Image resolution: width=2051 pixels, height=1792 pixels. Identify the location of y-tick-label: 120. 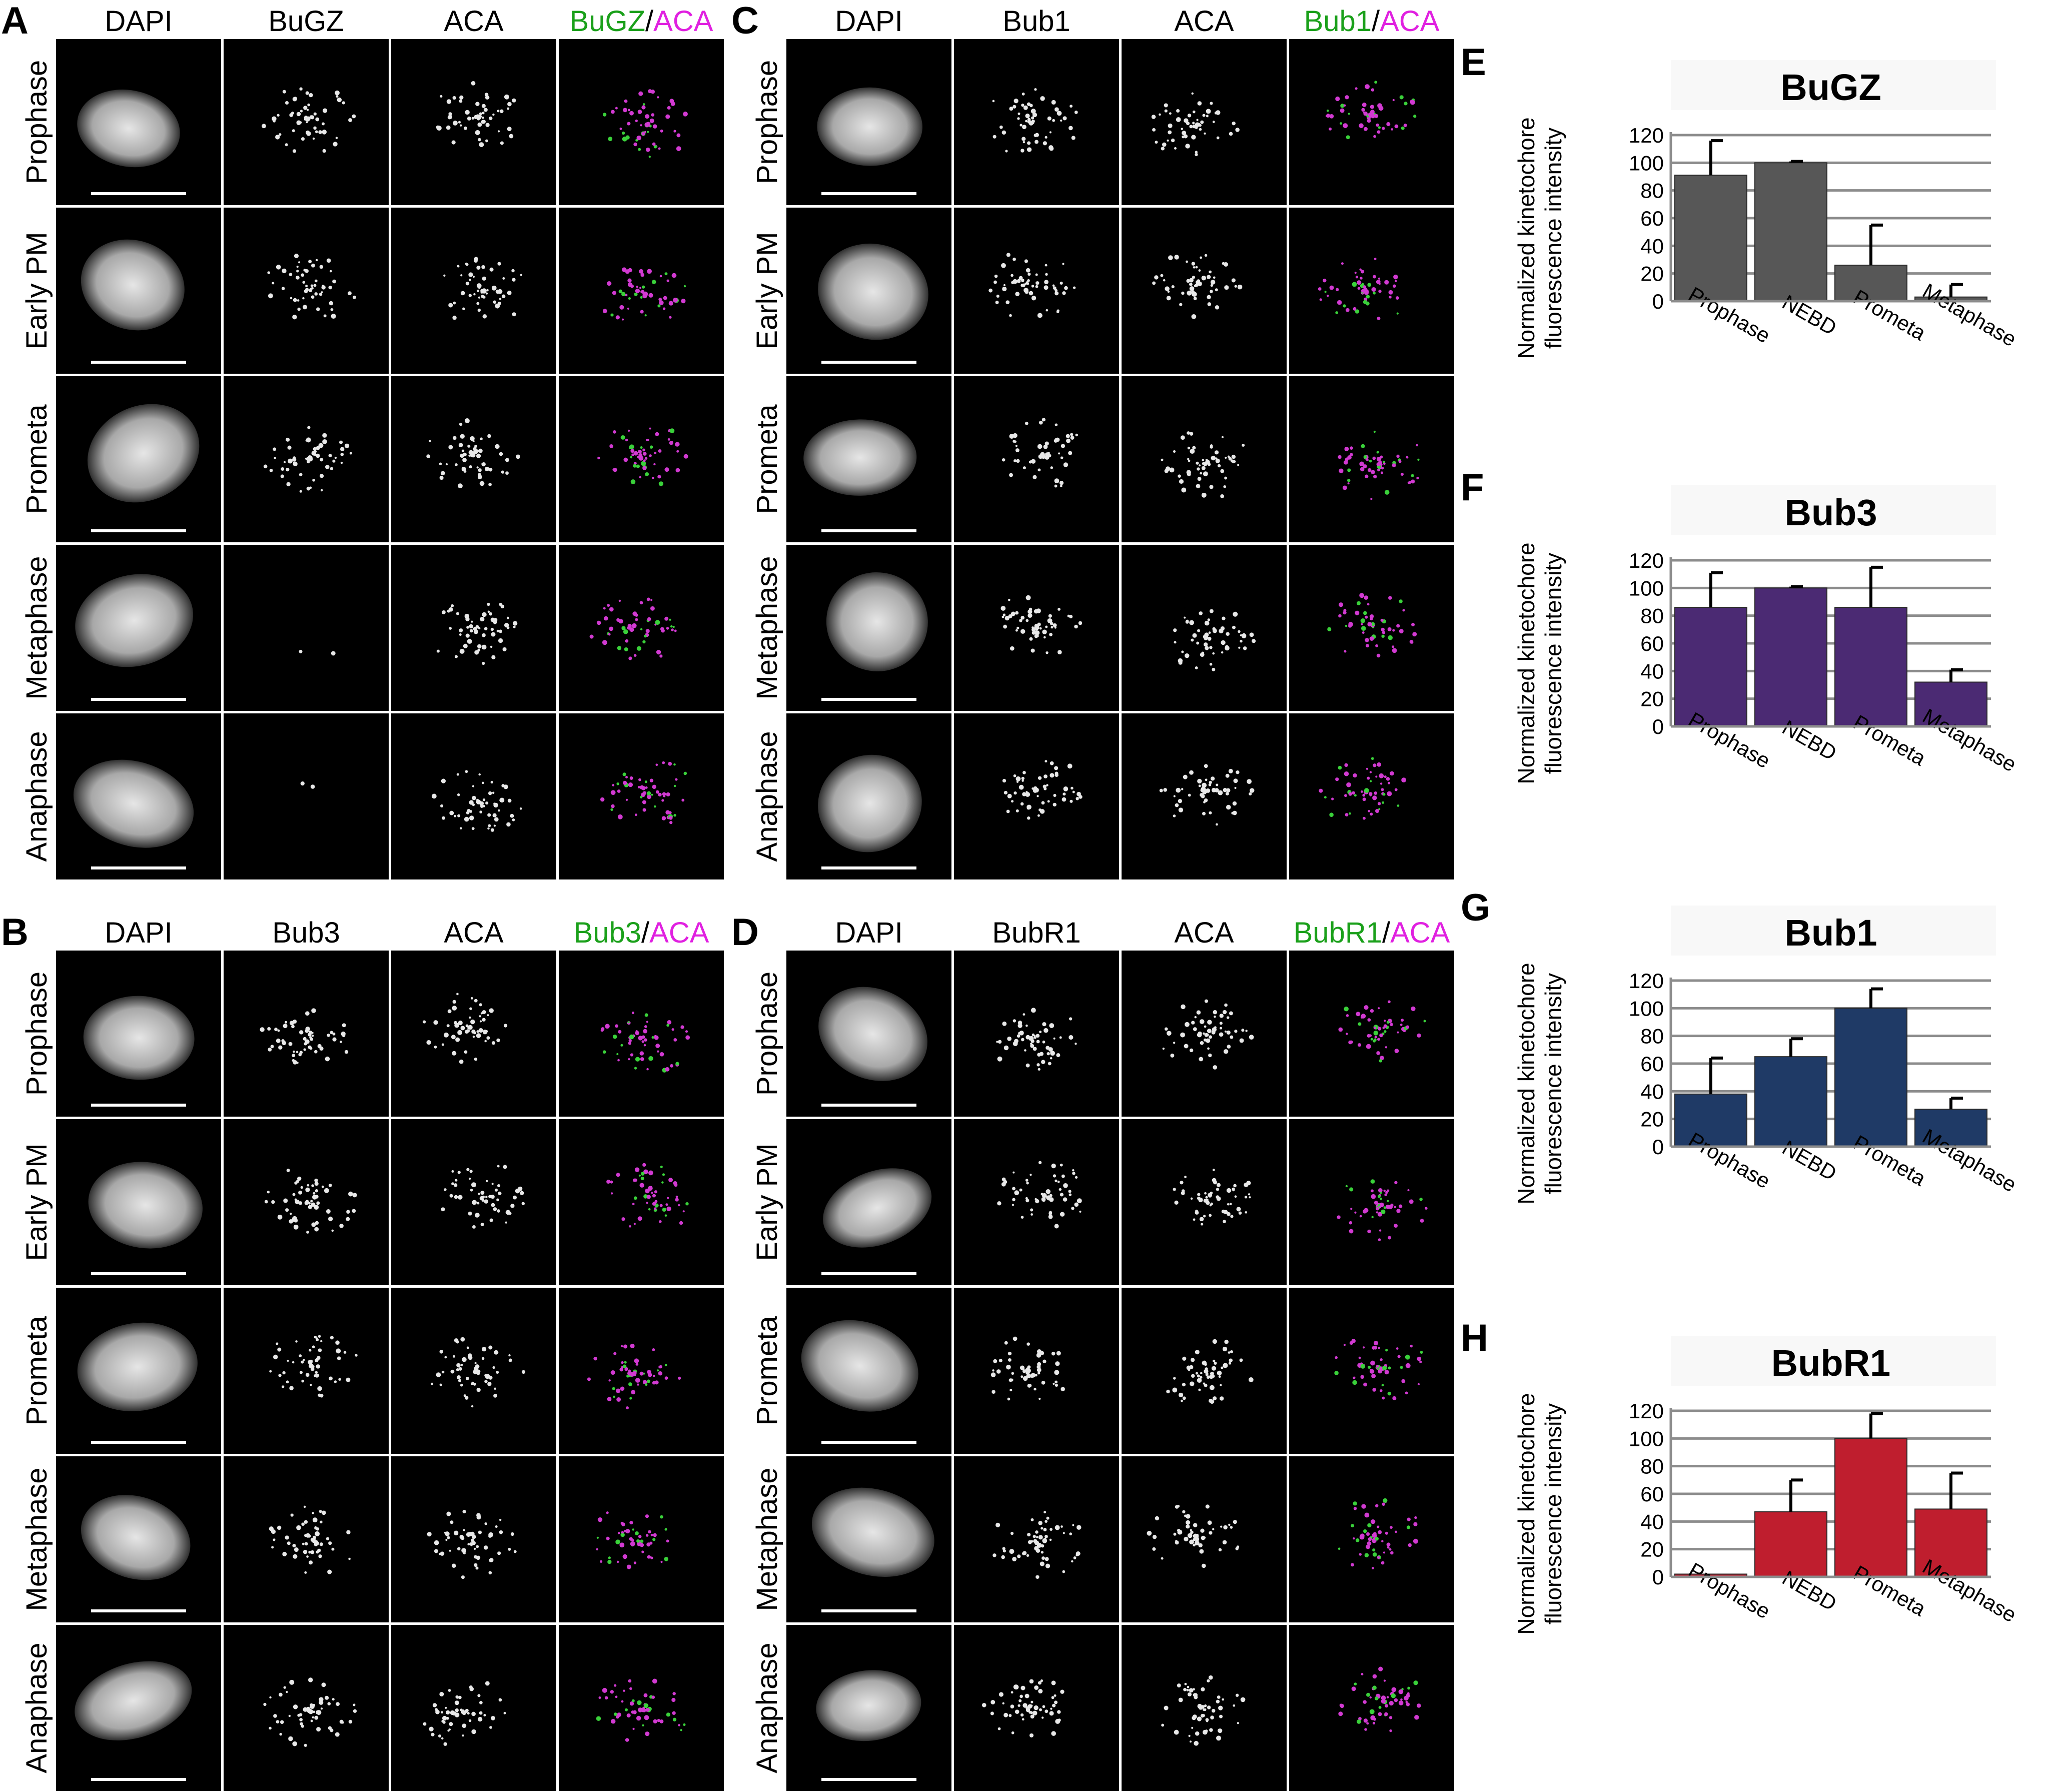
(1646, 981).